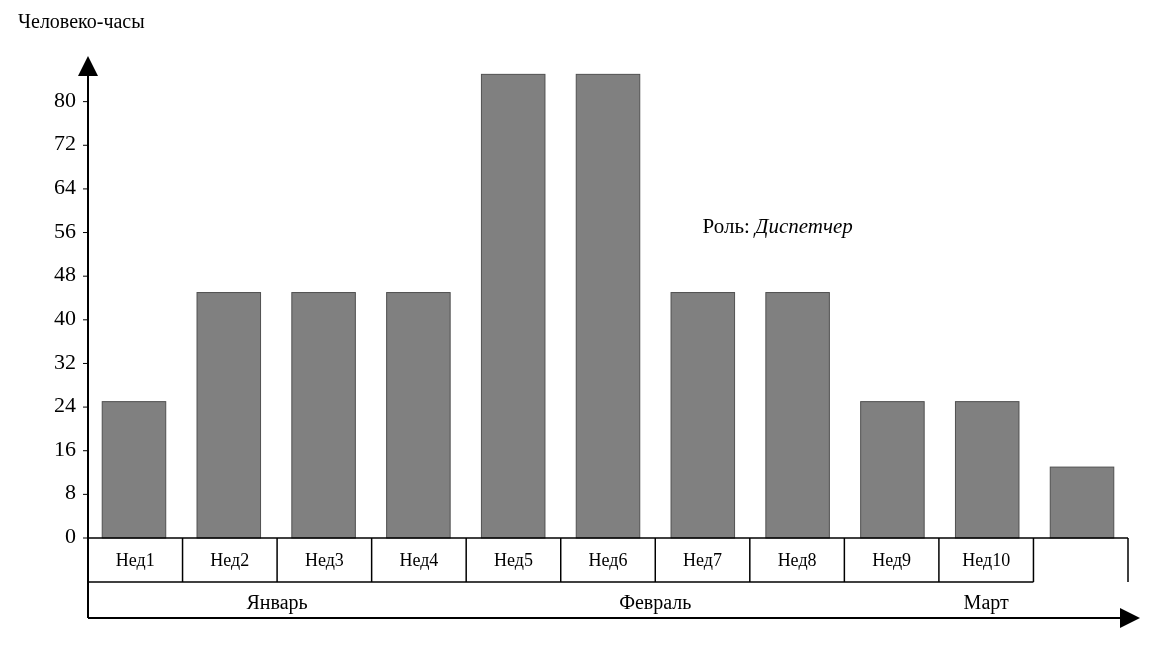 The width and height of the screenshot is (1157, 646). What do you see at coordinates (65, 274) in the screenshot?
I see `y-tick-label: 48` at bounding box center [65, 274].